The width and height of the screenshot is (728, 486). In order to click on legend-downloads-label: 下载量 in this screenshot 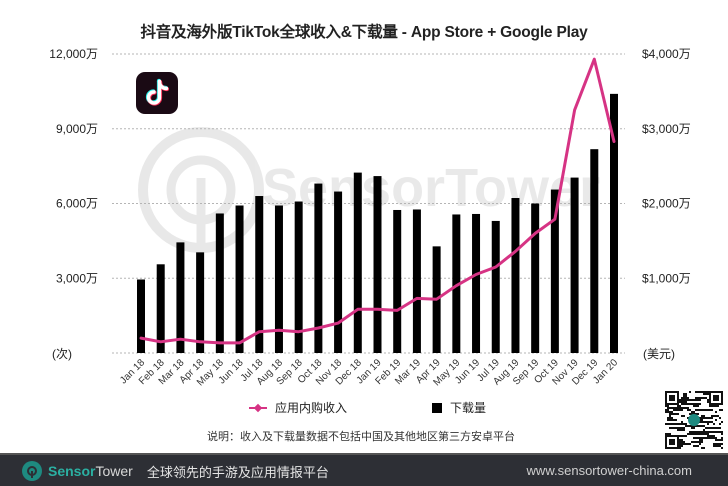, I will do `click(468, 408)`.